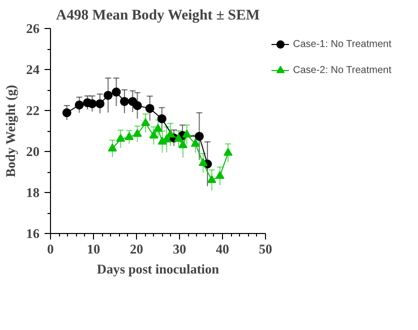 The width and height of the screenshot is (418, 330). Describe the element at coordinates (50, 249) in the screenshot. I see `x-tick-label: 0` at that location.